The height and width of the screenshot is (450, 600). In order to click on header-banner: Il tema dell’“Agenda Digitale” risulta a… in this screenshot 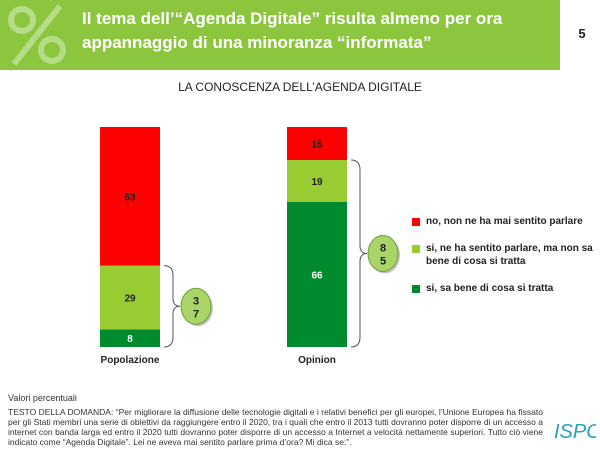, I will do `click(280, 35)`.